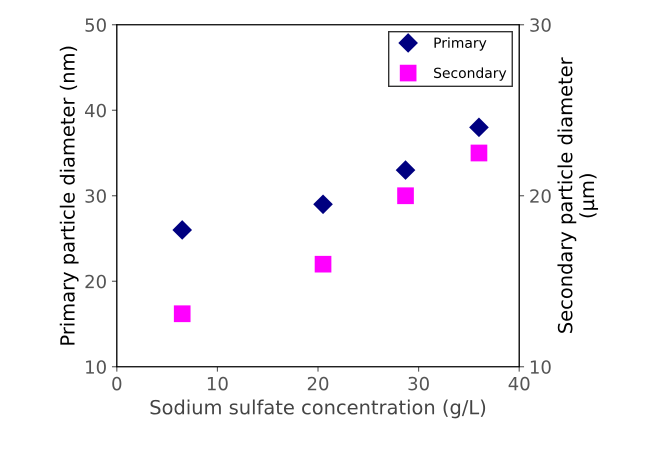  Describe the element at coordinates (95, 111) in the screenshot. I see `y-tick-label: 40` at that location.